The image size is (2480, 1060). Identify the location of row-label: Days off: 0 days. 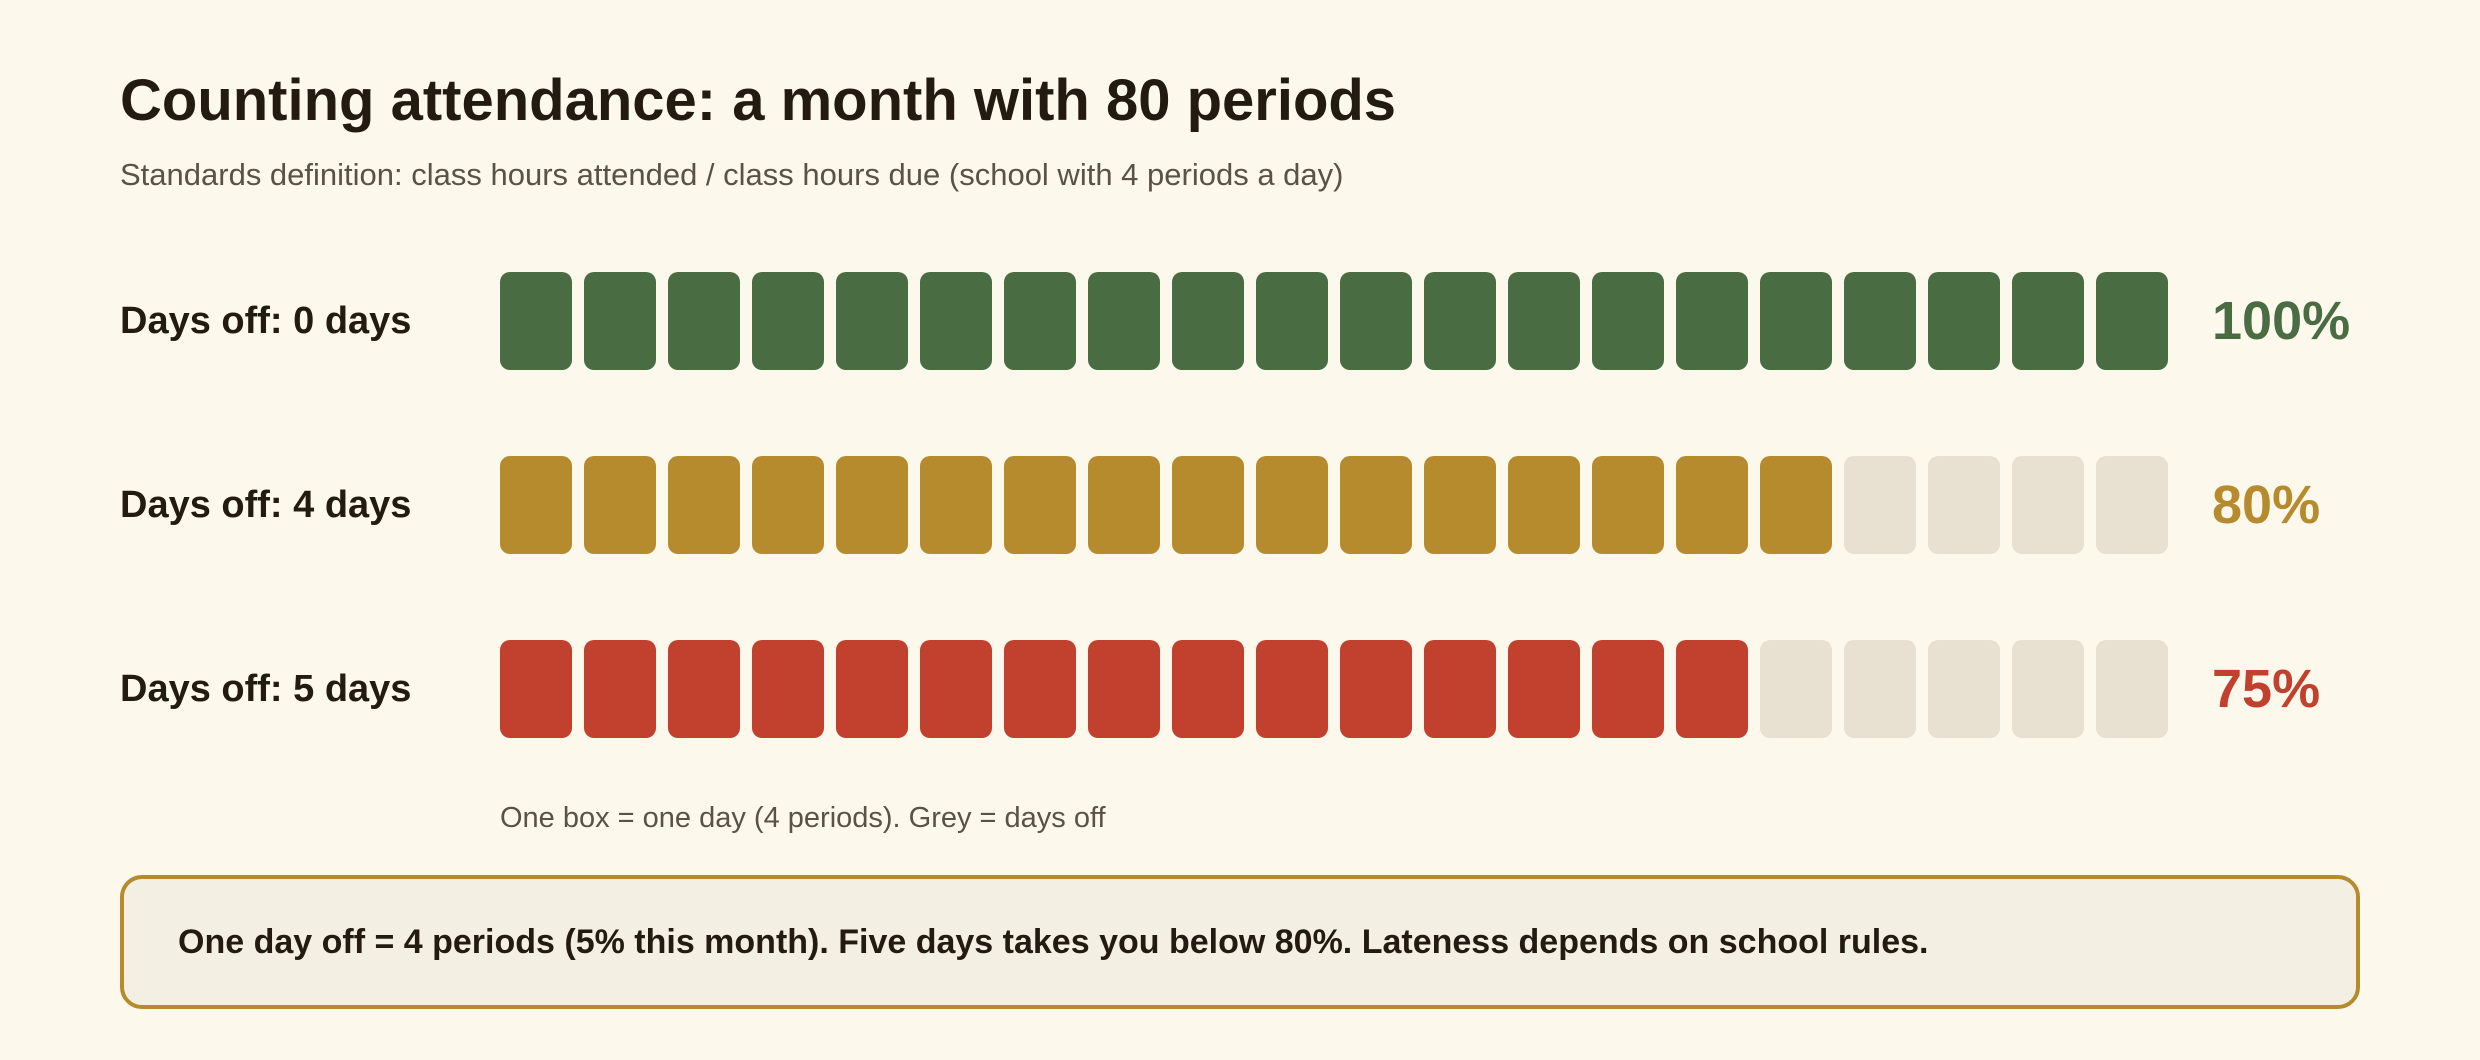
(266, 321).